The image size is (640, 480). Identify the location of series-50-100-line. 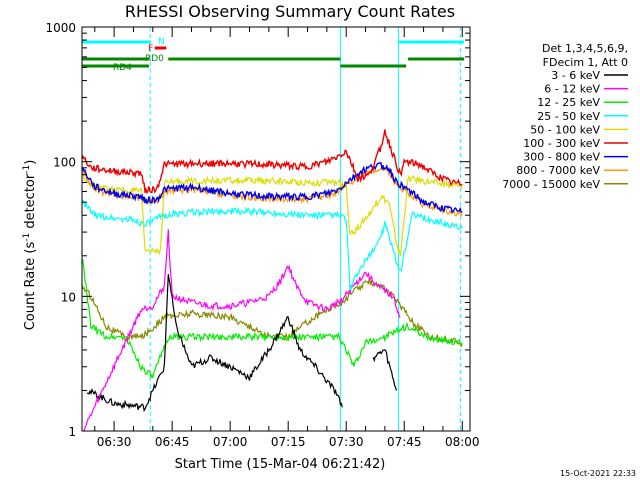
(272, 215).